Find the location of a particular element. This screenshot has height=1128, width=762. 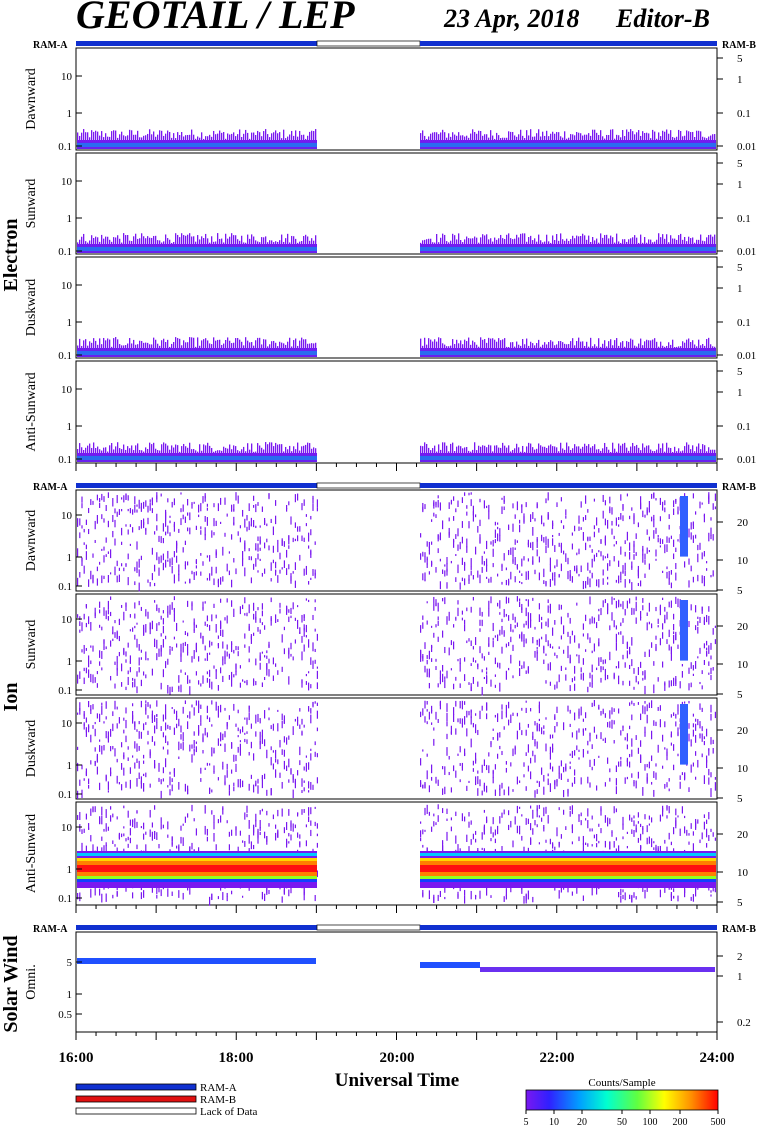

right-tick-label: 5 is located at coordinates (740, 372).